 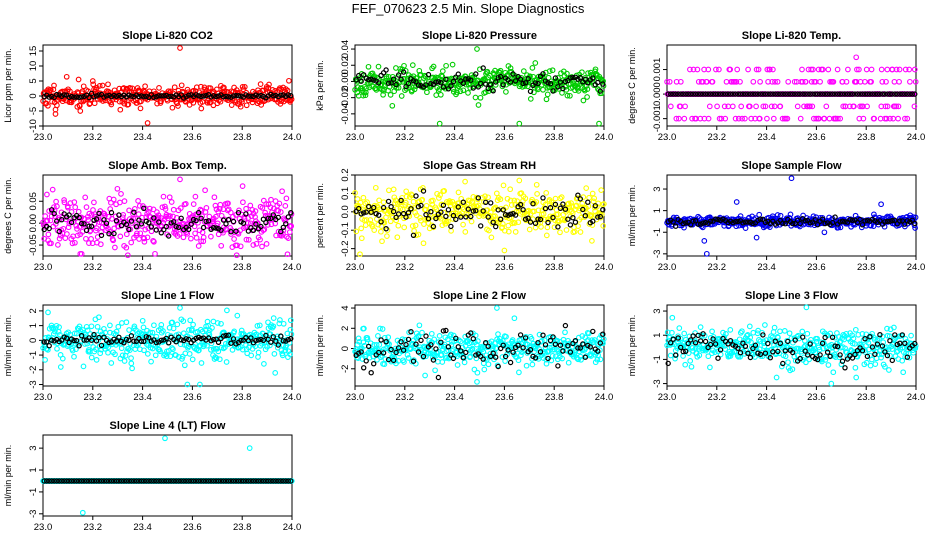 I want to click on outlier-point, so click(x=360, y=254).